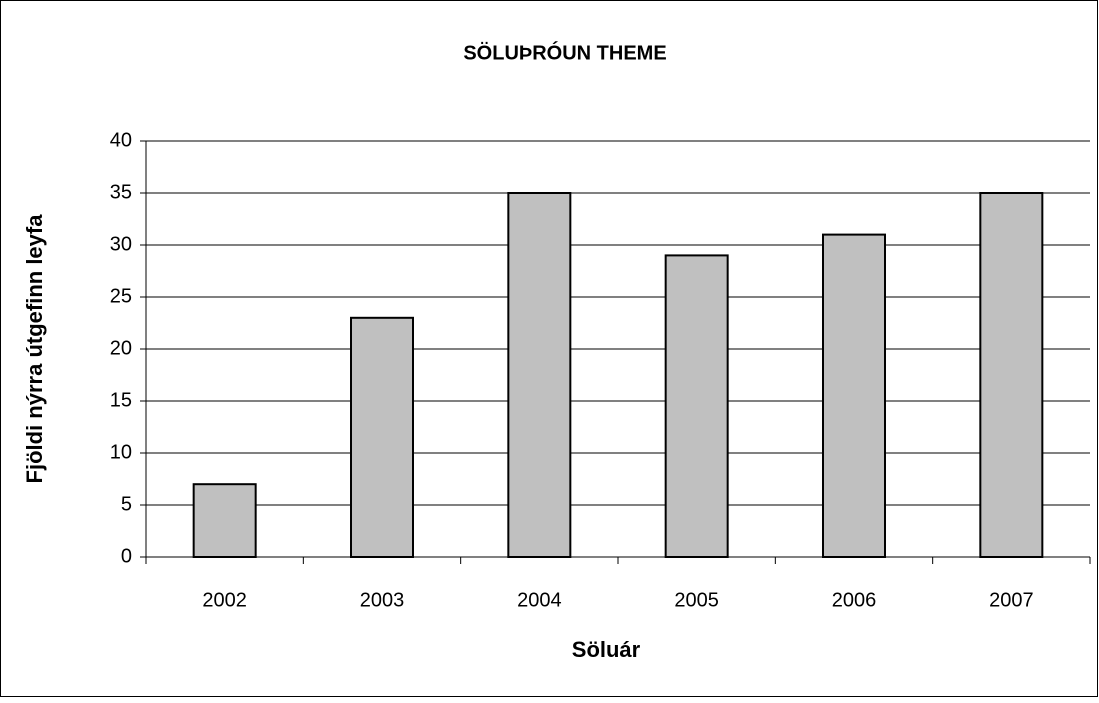 Image resolution: width=1099 pixels, height=703 pixels. Describe the element at coordinates (126, 504) in the screenshot. I see `y-tick-label: 5` at that location.